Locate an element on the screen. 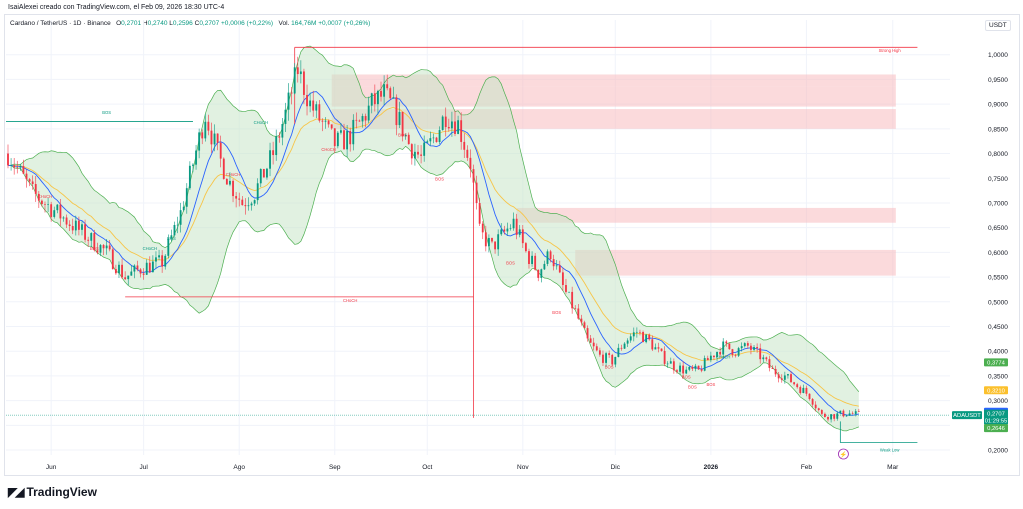 Image resolution: width=1023 pixels, height=509 pixels. tradingview-logo: ◤◢ TradingView is located at coordinates (52, 492).